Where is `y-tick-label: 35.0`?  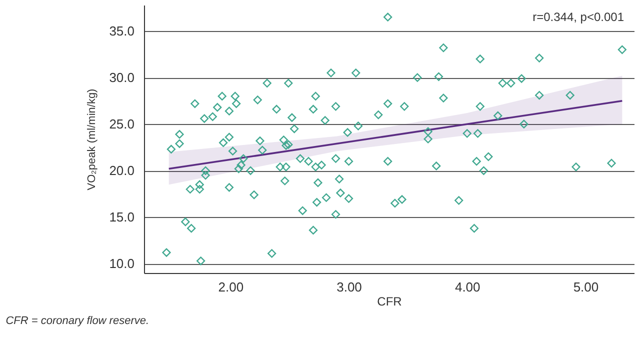
y-tick-label: 35.0 is located at coordinates (121, 31).